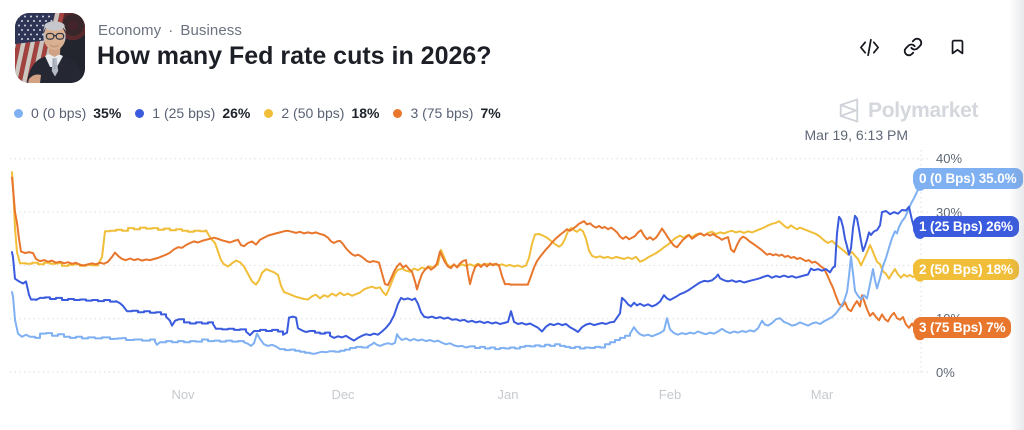 Image resolution: width=1024 pixels, height=430 pixels. What do you see at coordinates (398, 113) in the screenshot?
I see `legend-dot-75bps-icon` at bounding box center [398, 113].